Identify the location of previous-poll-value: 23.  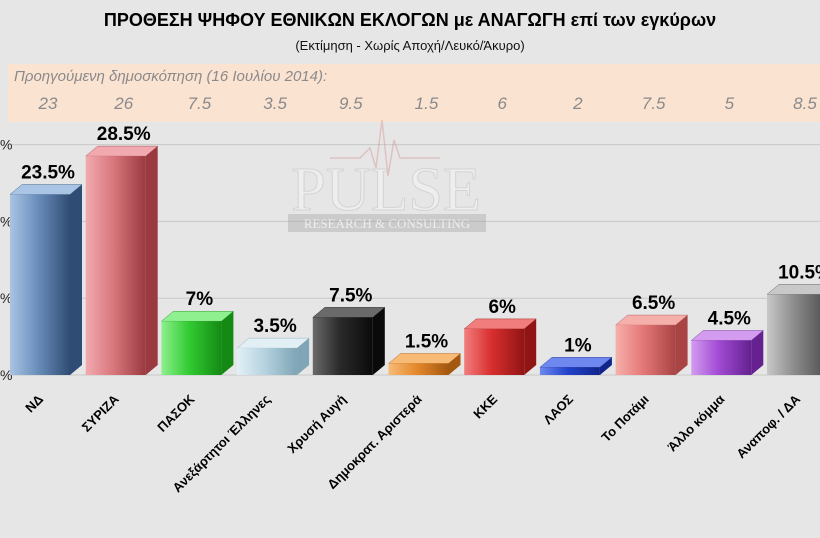
(48, 103).